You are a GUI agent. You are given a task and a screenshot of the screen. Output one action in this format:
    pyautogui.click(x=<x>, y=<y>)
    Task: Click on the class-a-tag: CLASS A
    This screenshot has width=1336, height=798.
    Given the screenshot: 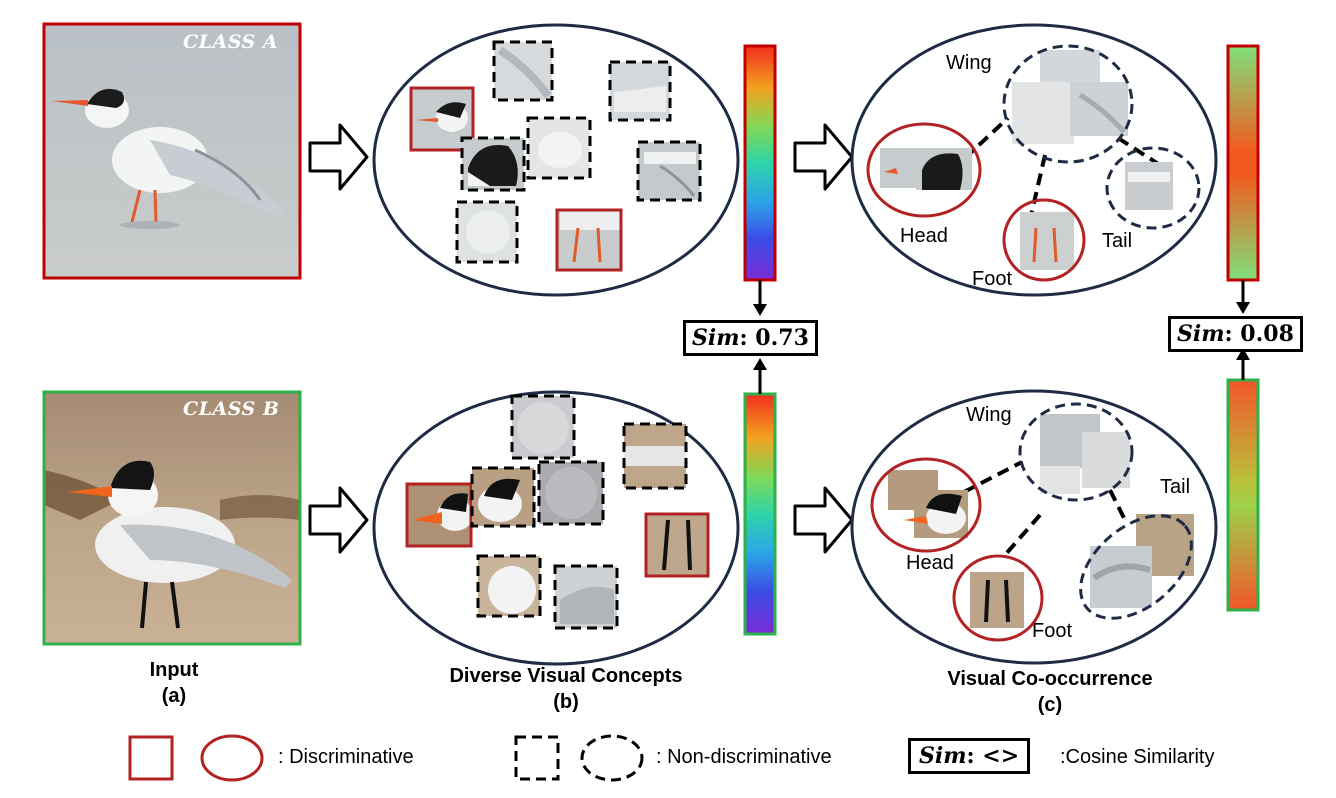 What is the action you would take?
    pyautogui.click(x=231, y=42)
    